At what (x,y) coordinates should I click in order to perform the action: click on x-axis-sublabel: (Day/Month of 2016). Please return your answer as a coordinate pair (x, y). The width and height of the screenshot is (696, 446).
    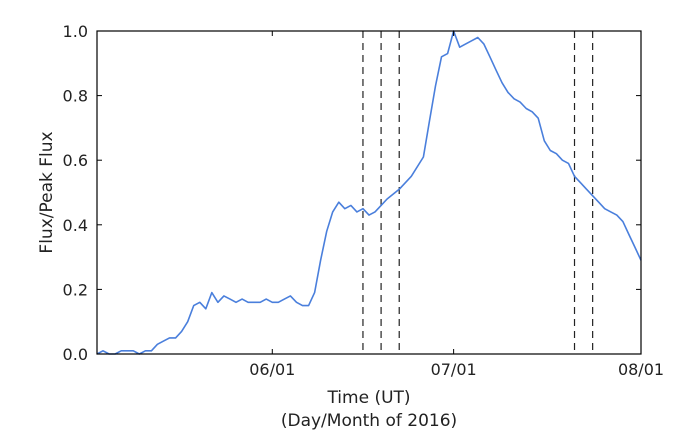
    Looking at the image, I should click on (369, 421).